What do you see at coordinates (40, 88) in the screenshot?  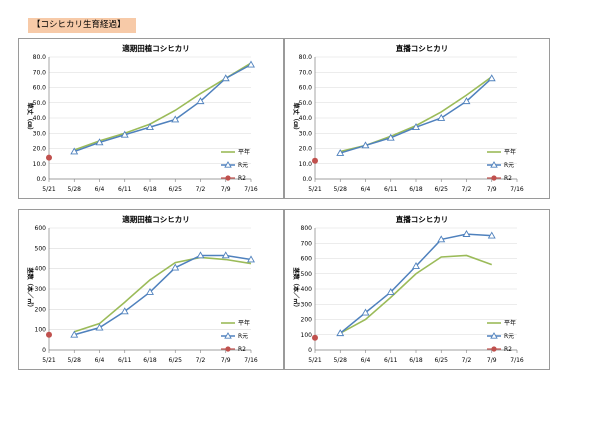 I see `y-tick-label: 60.0` at bounding box center [40, 88].